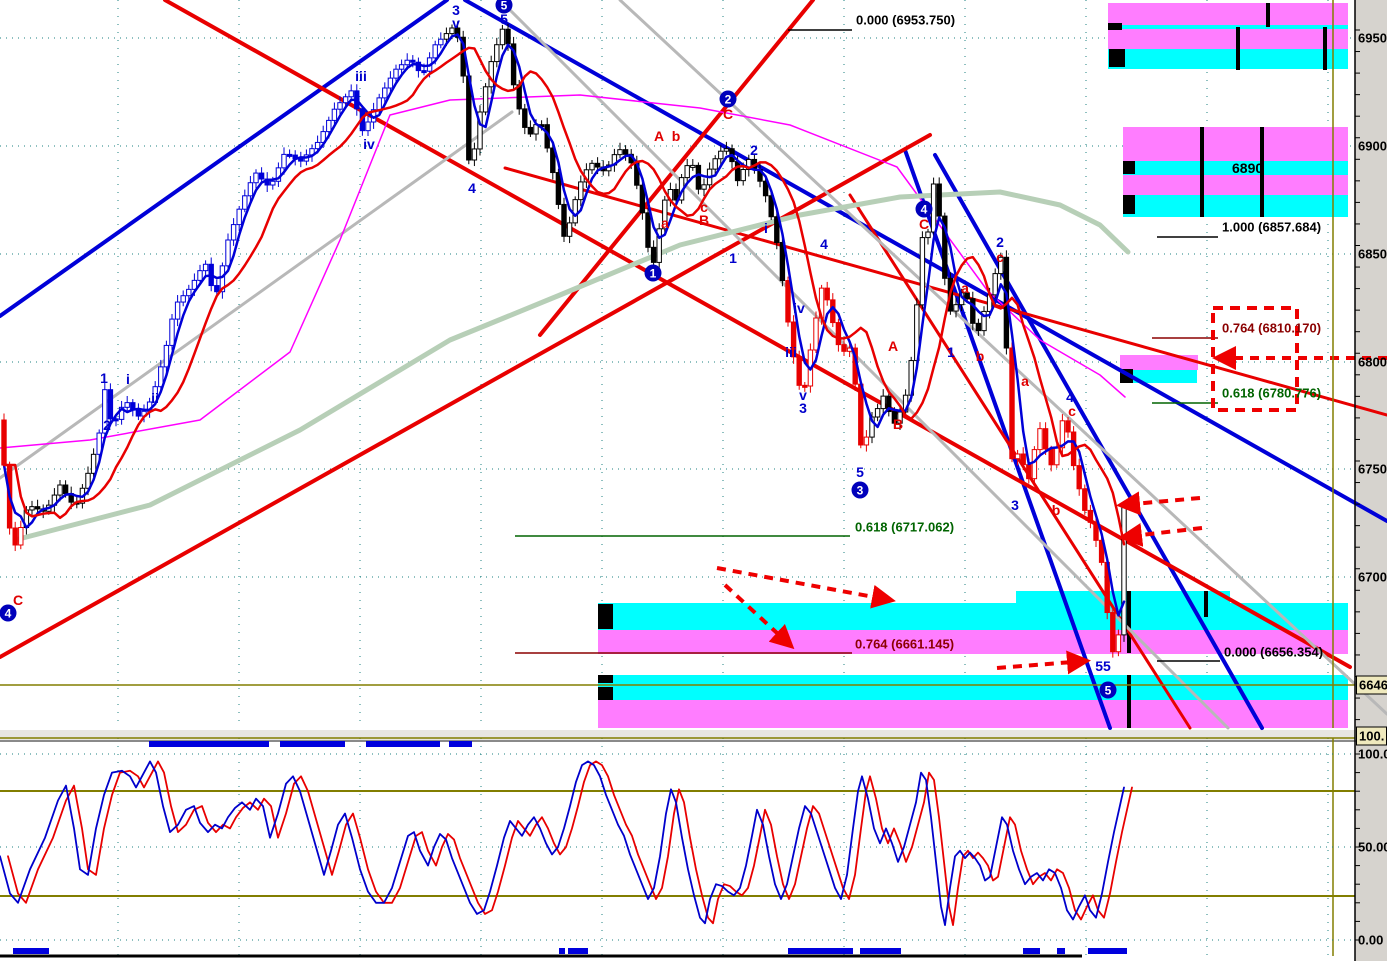  What do you see at coordinates (1371, 685) in the screenshot?
I see `current-price-box: 6646.5` at bounding box center [1371, 685].